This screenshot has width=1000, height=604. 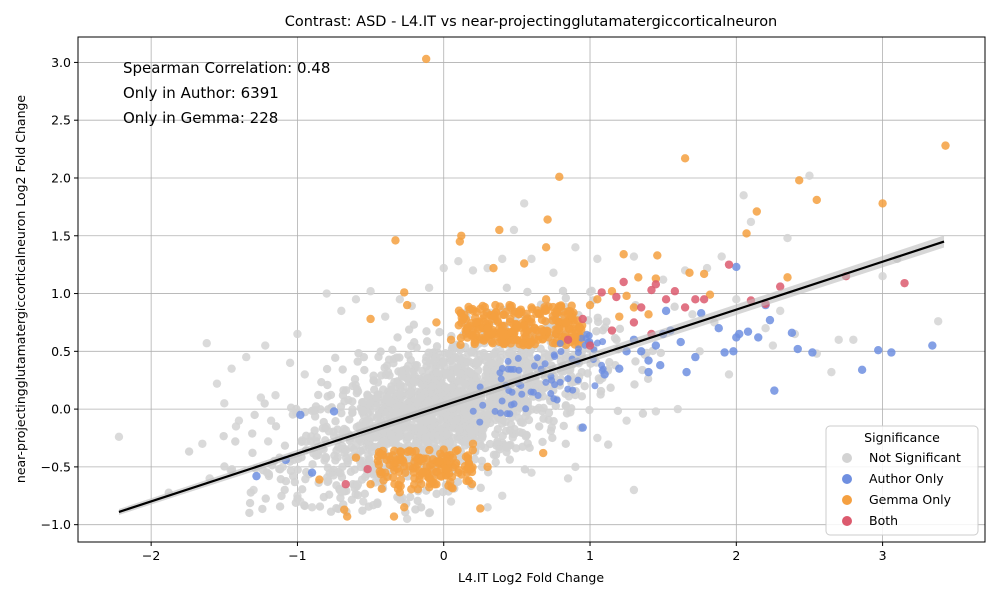 What do you see at coordinates (61, 177) in the screenshot?
I see `y-tick-label: 2.0` at bounding box center [61, 177].